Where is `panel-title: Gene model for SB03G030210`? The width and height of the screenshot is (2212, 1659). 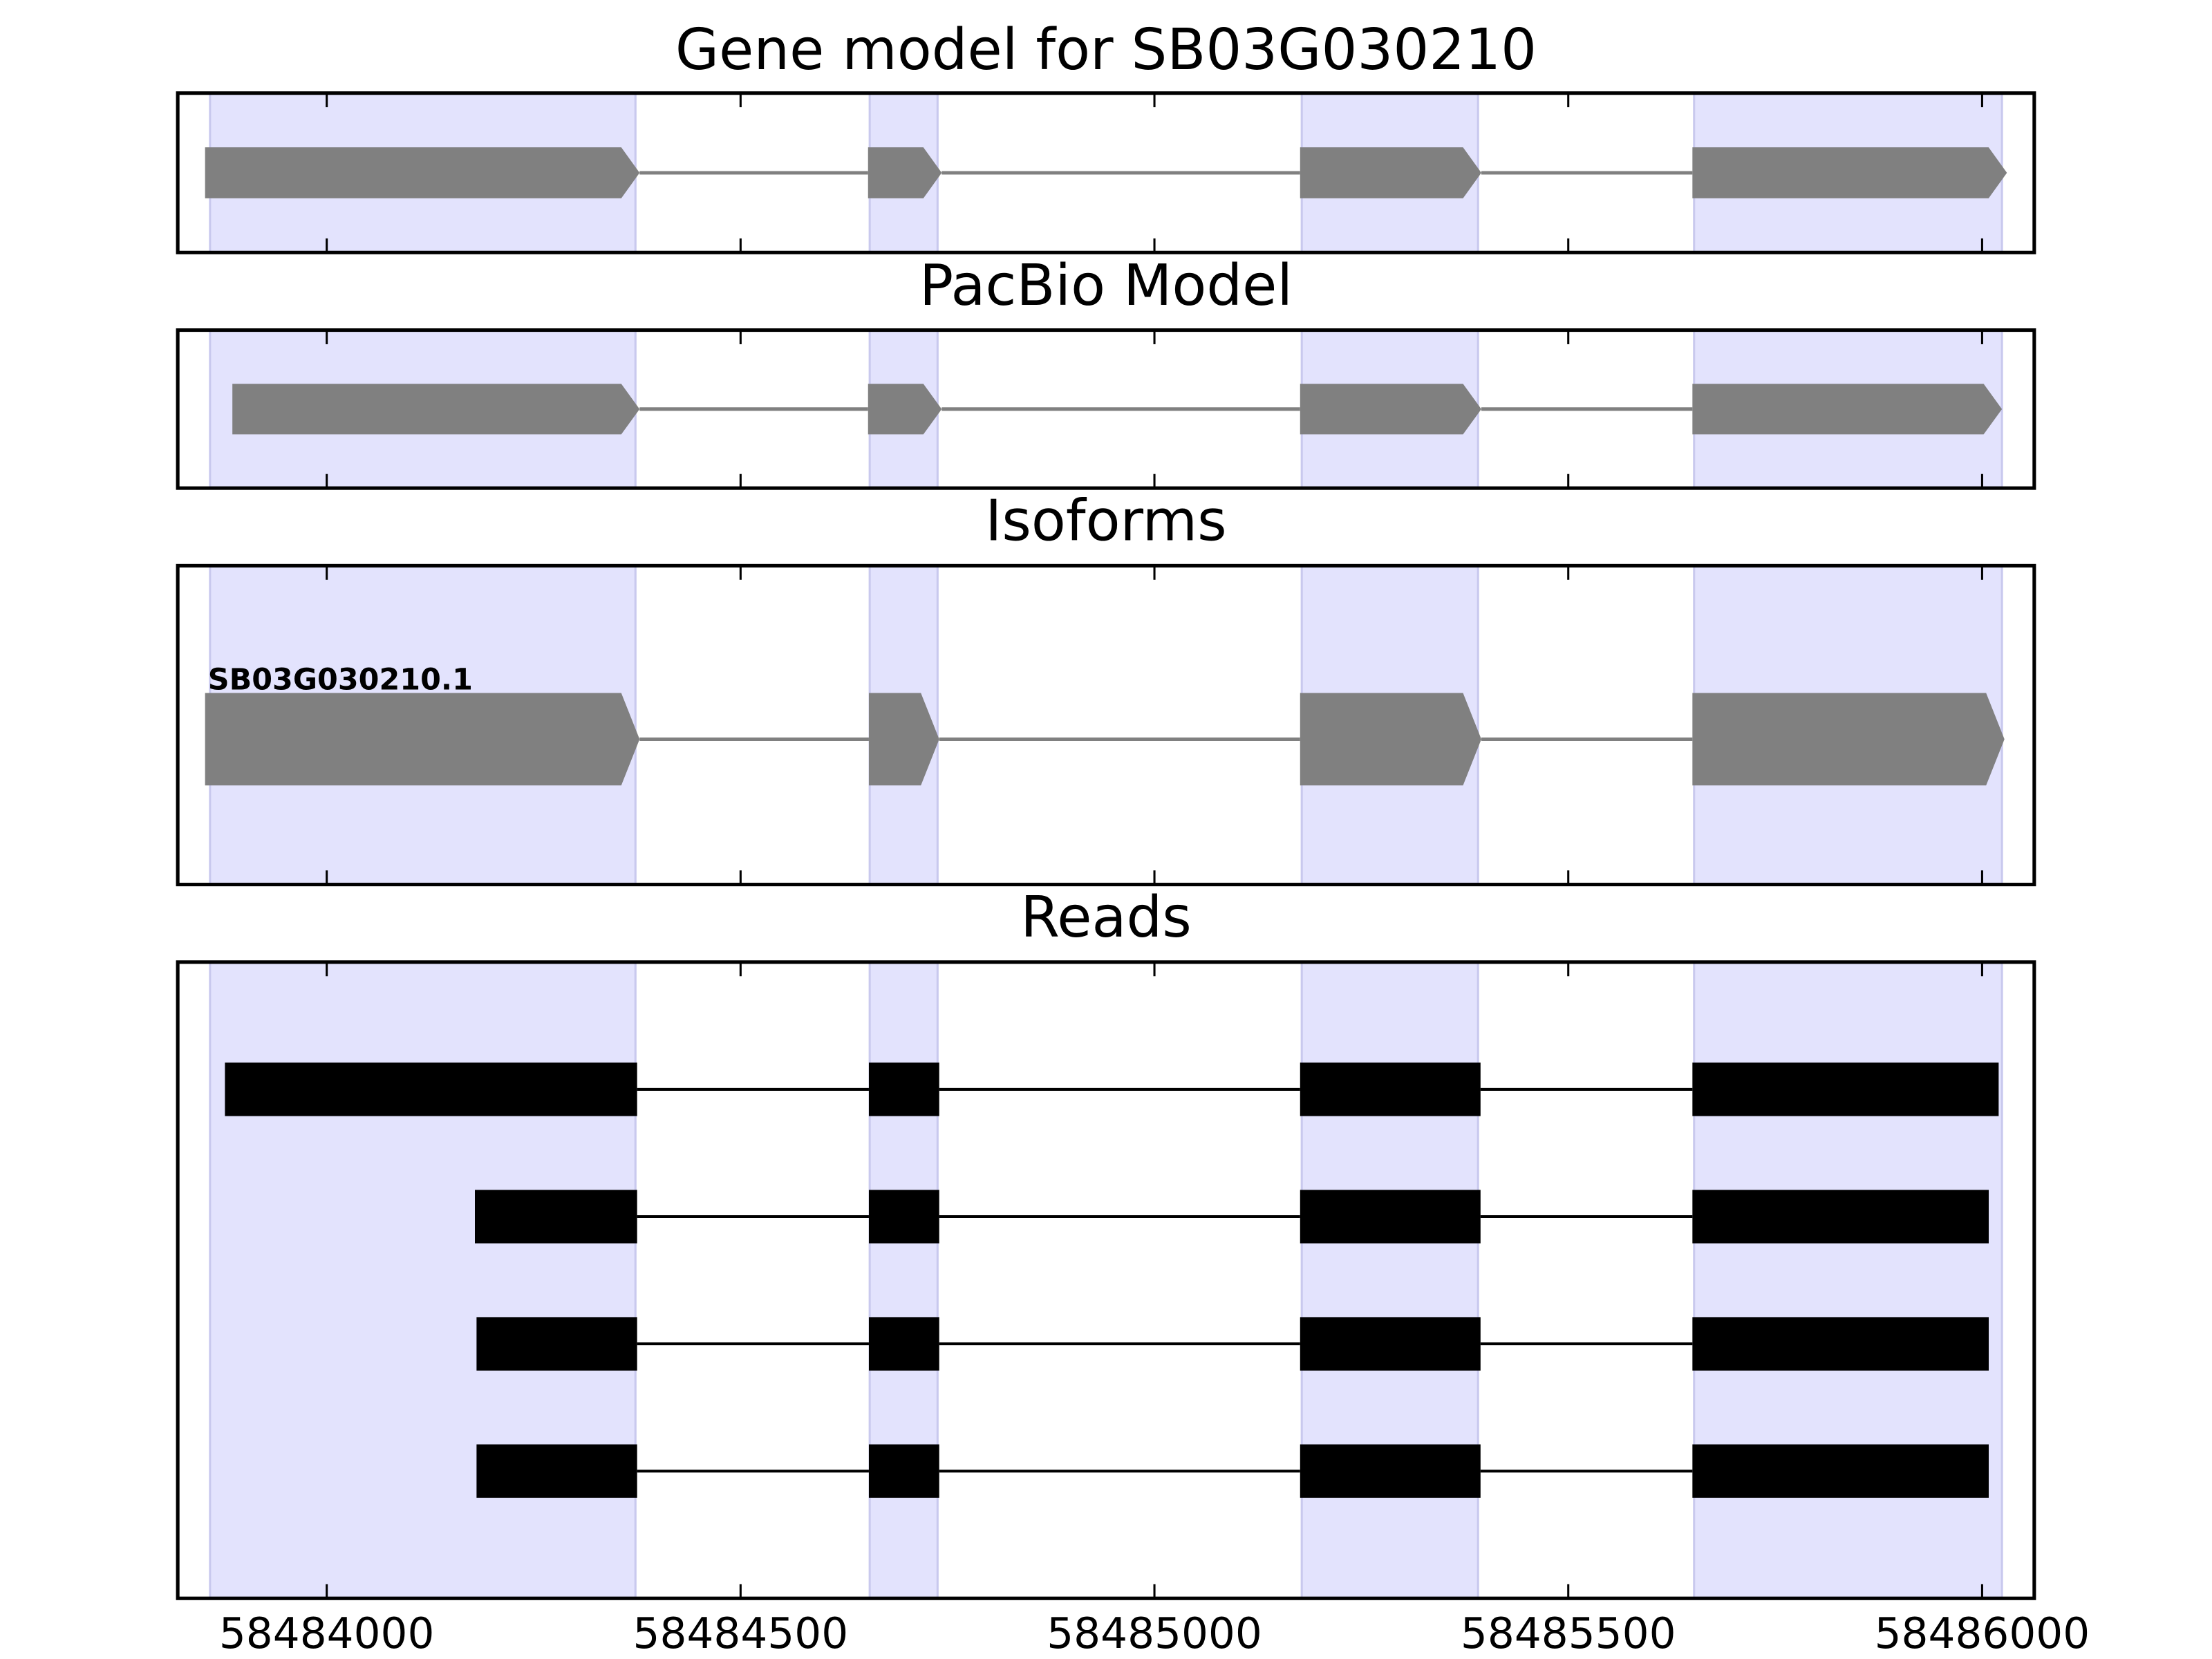
panel-title: Gene model for SB03G030210 is located at coordinates (1106, 50).